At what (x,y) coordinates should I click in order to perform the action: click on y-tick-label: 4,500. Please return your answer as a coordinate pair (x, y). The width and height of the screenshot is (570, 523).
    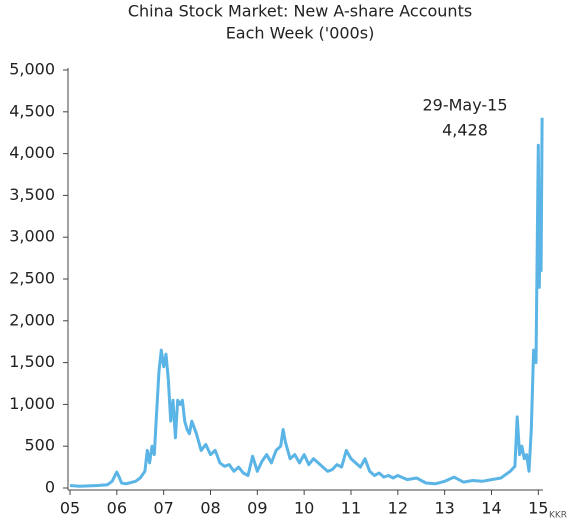
    Looking at the image, I should click on (32, 110).